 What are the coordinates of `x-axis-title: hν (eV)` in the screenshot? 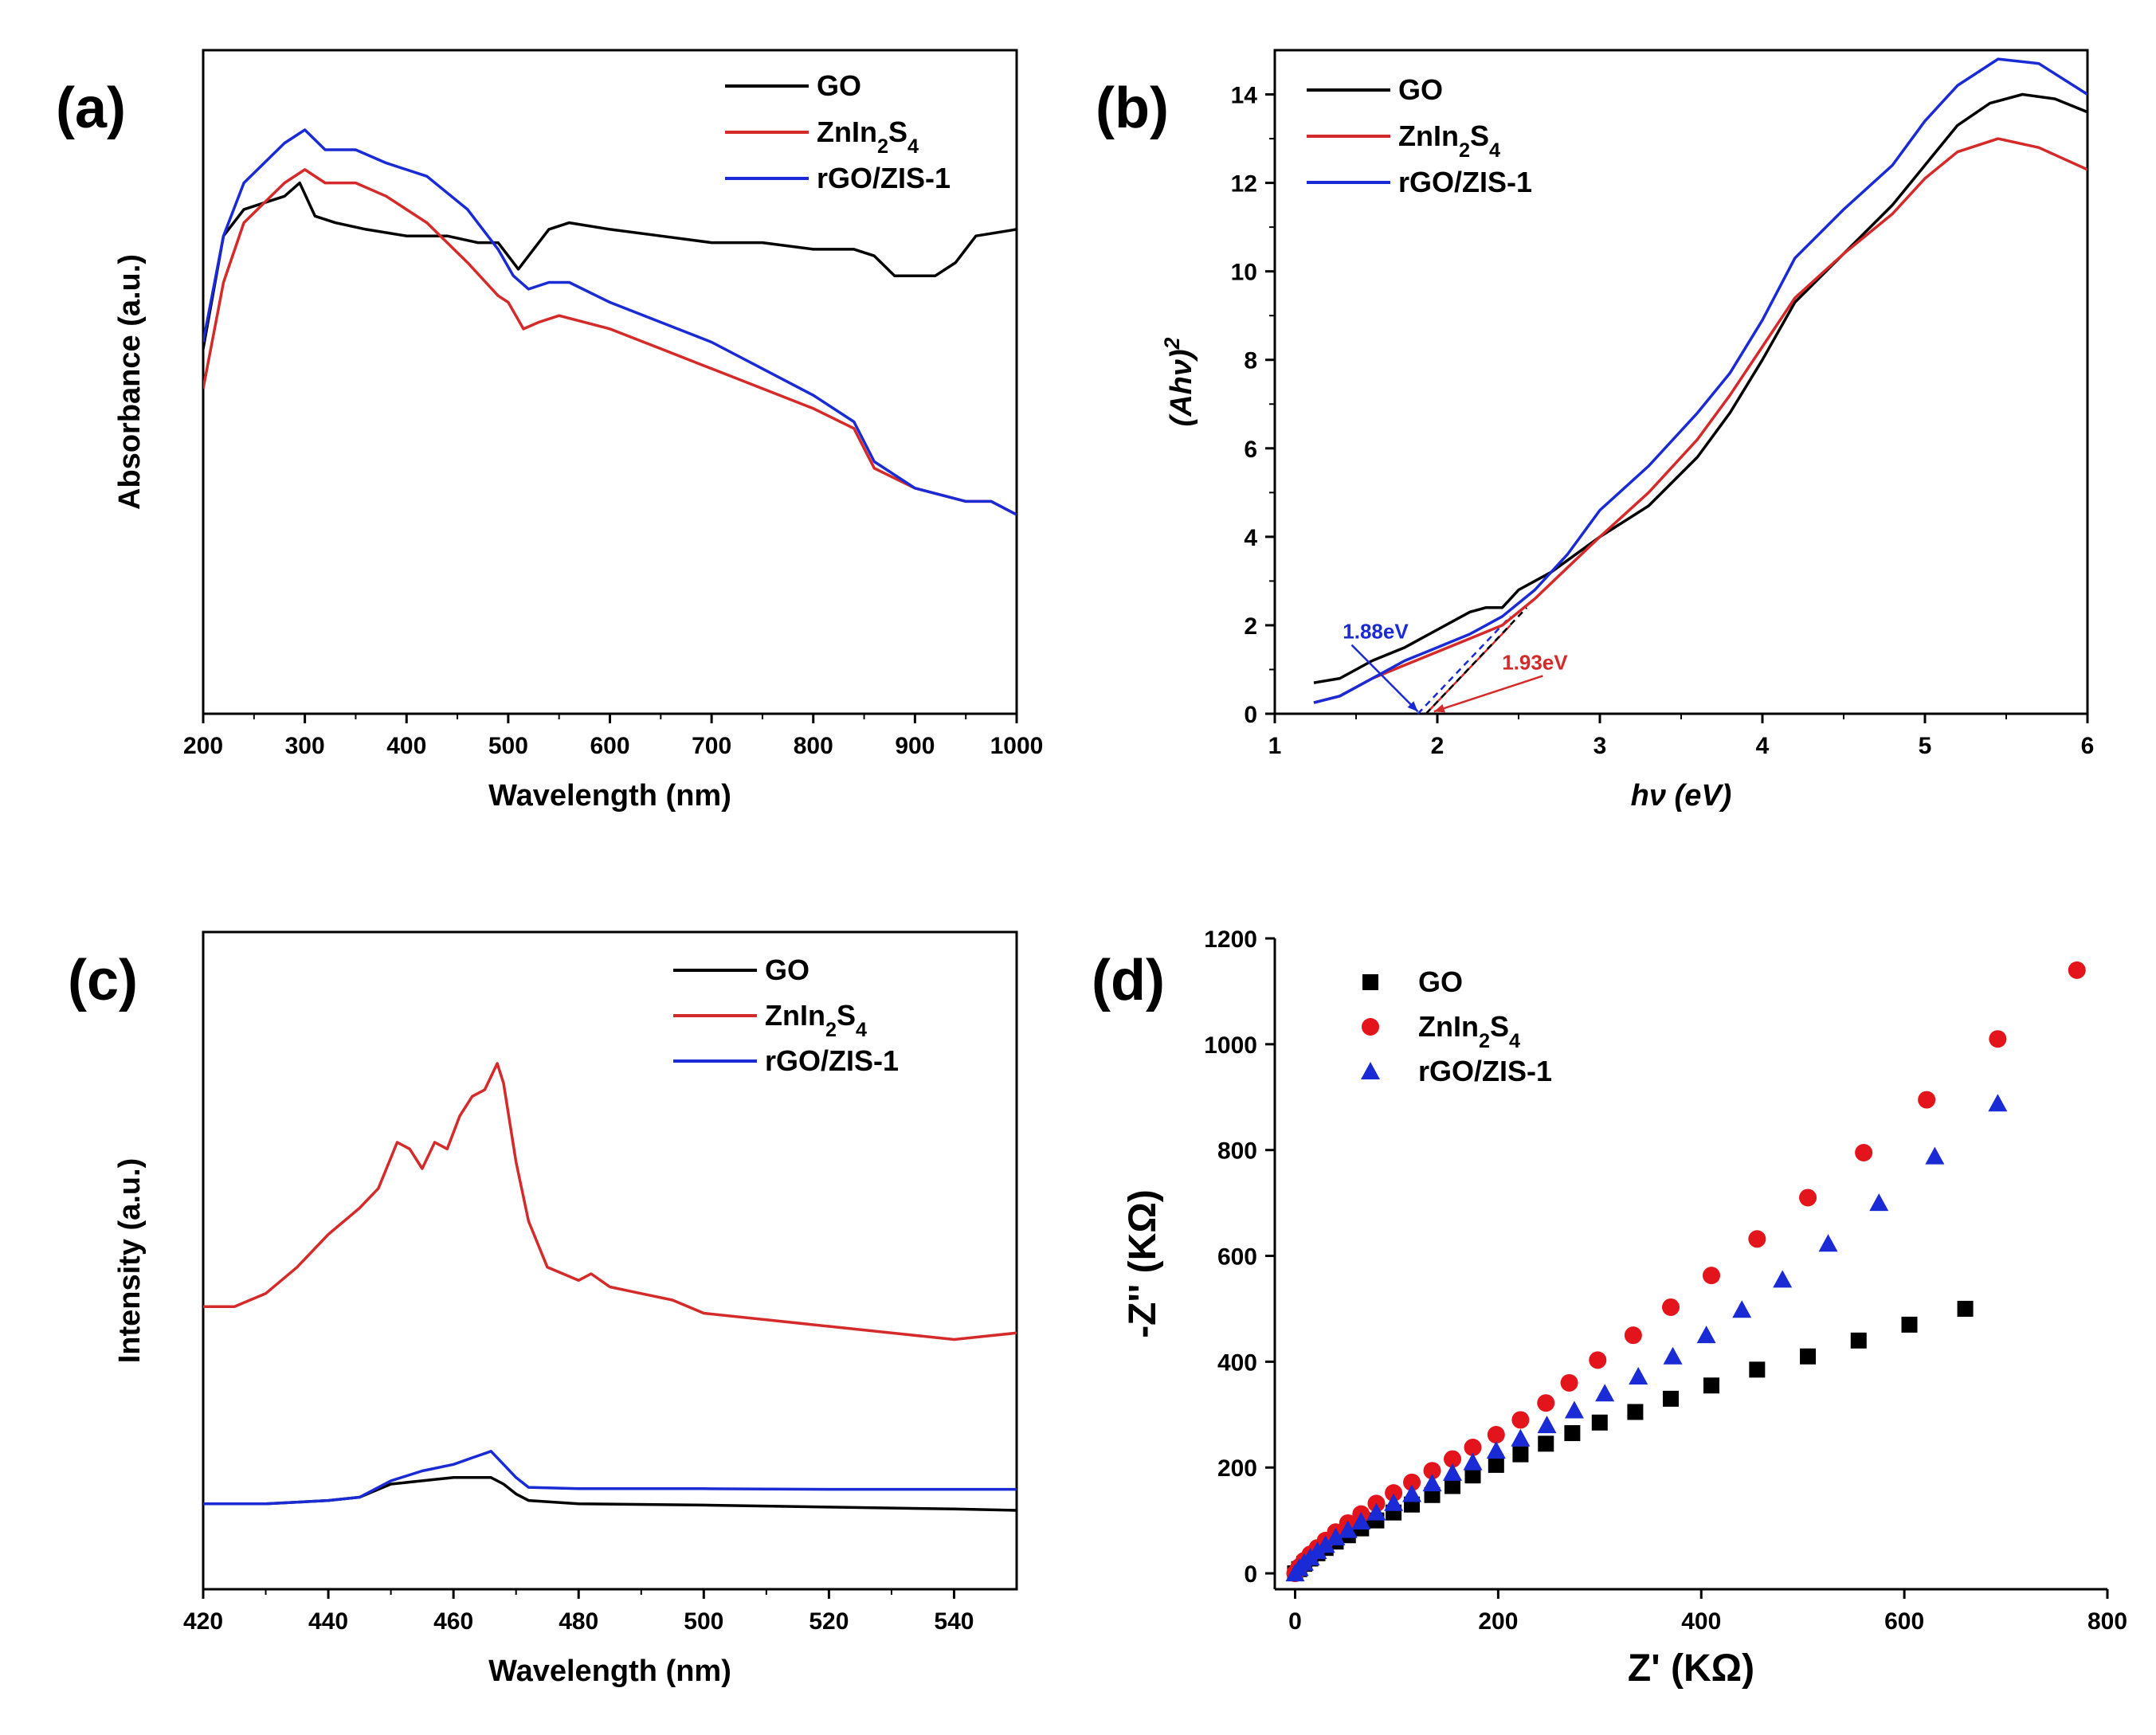 It's located at (1681, 796).